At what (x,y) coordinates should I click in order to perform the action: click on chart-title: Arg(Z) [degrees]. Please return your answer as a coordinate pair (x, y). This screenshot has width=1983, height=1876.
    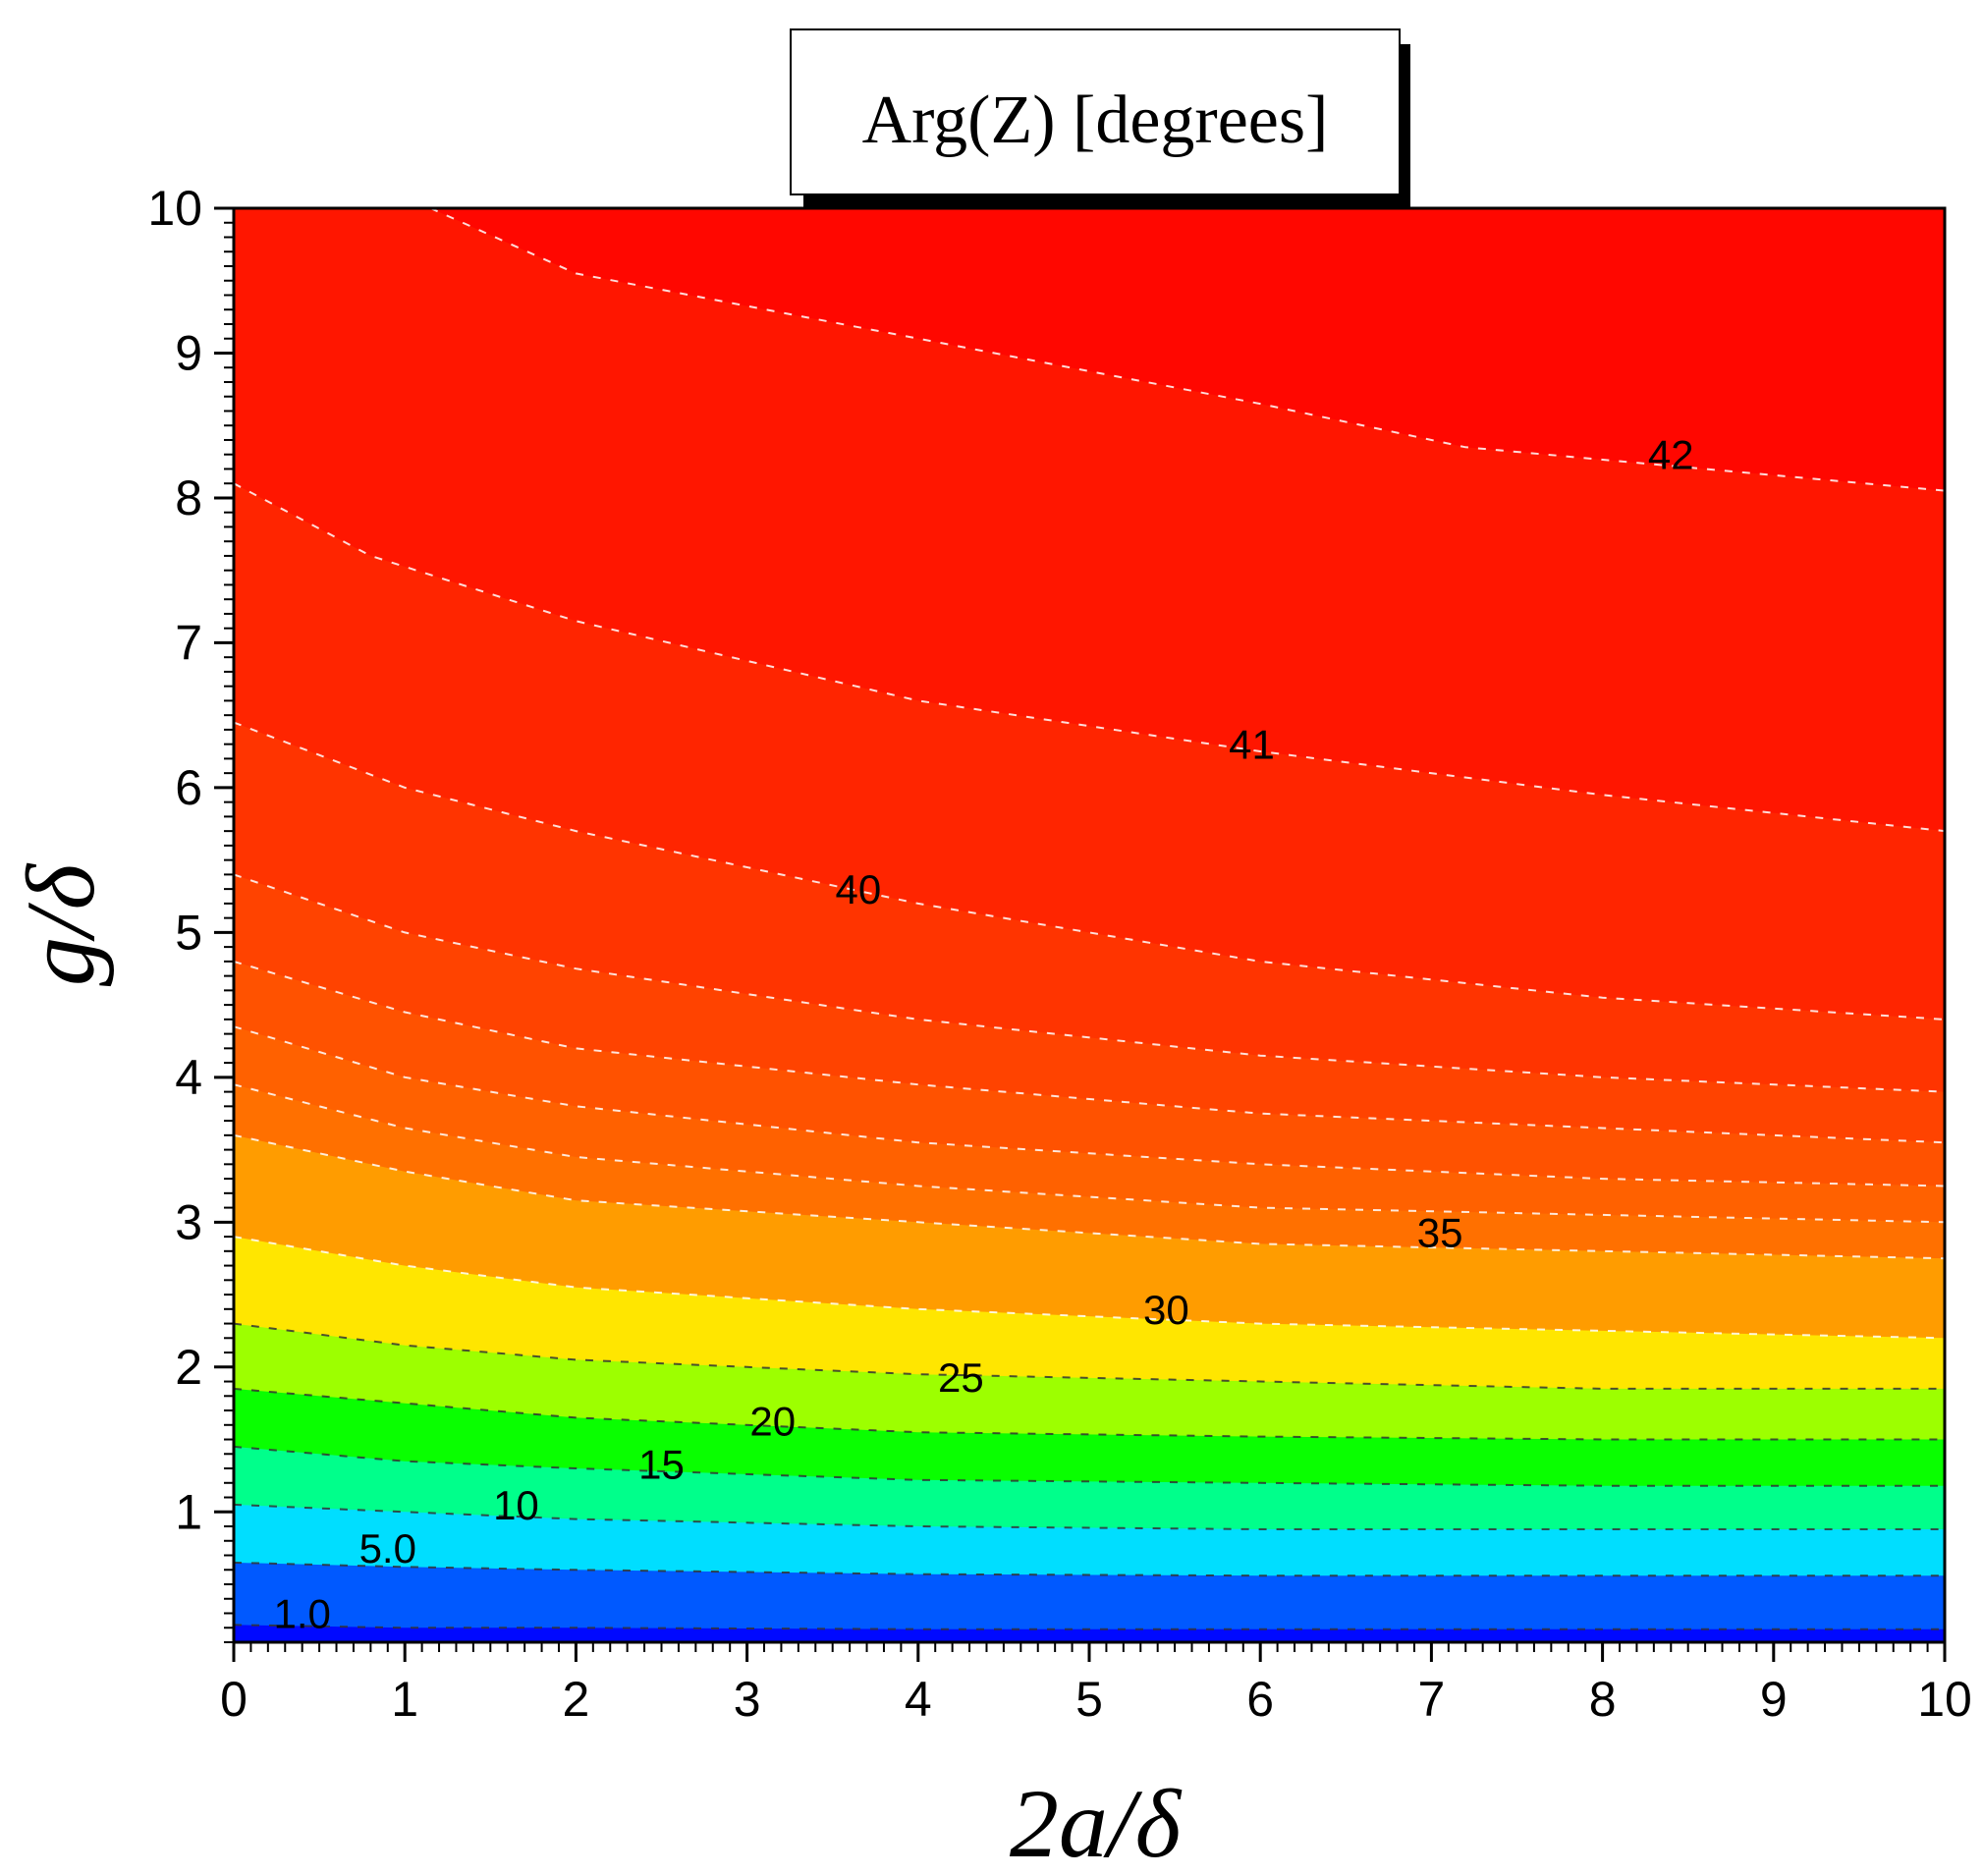
    Looking at the image, I should click on (1095, 121).